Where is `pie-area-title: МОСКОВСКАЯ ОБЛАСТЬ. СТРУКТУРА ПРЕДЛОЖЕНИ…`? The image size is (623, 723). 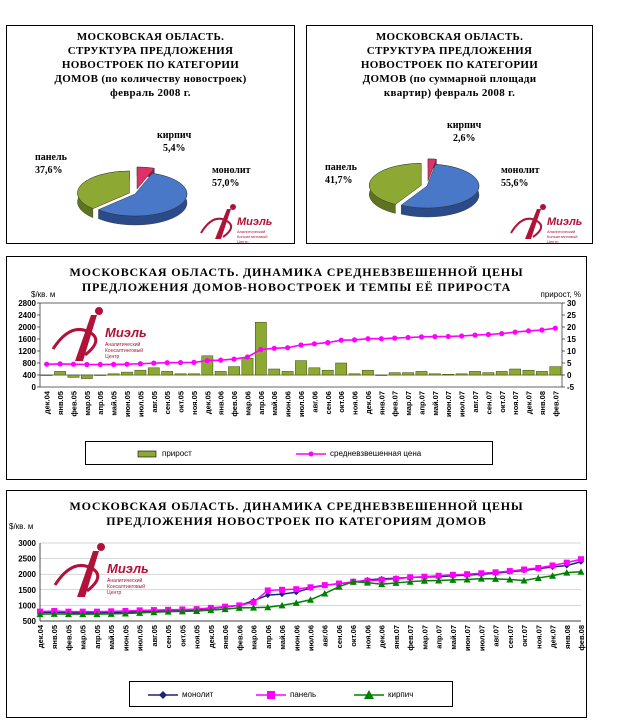
pie-area-title: МОСКОВСКАЯ ОБЛАСТЬ. СТРУКТУРА ПРЕДЛОЖЕНИ… is located at coordinates (449, 65).